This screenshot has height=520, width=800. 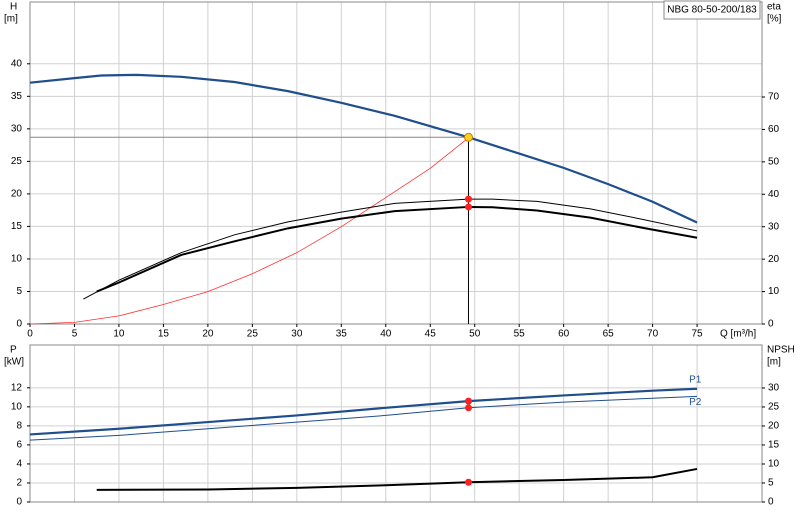 What do you see at coordinates (208, 334) in the screenshot?
I see `x-tick-label: 20` at bounding box center [208, 334].